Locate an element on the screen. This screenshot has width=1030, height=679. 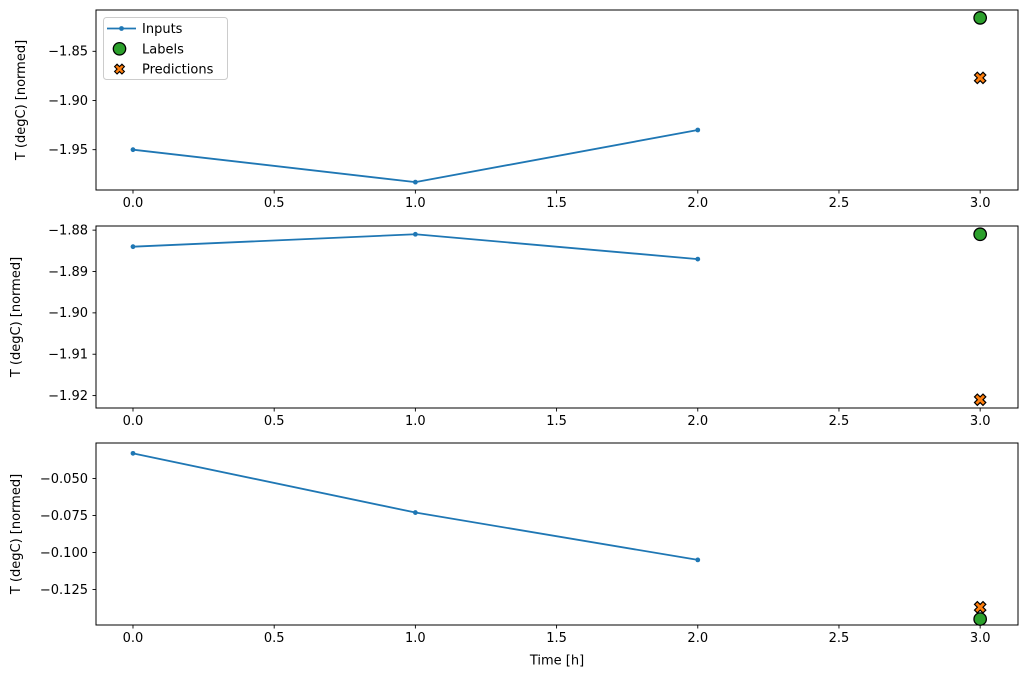
legend-frame is located at coordinates (165, 48).